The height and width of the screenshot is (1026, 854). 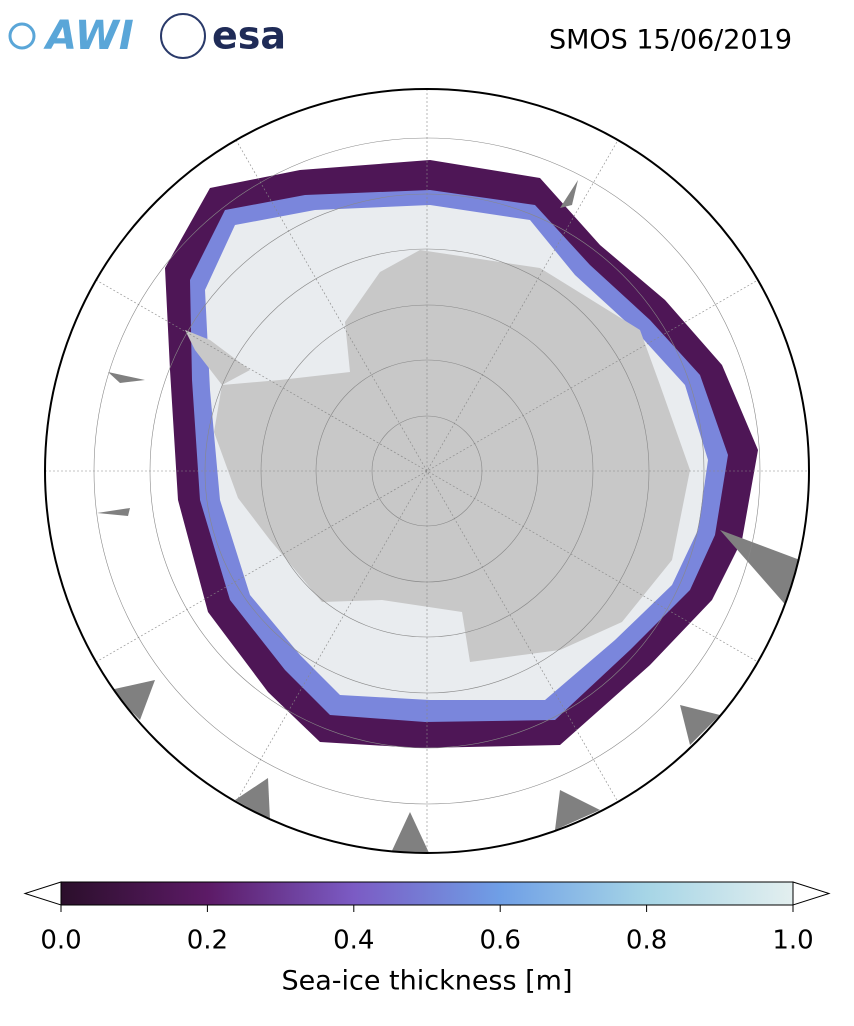 I want to click on colorbar-tick-label: 1.0, so click(x=792, y=941).